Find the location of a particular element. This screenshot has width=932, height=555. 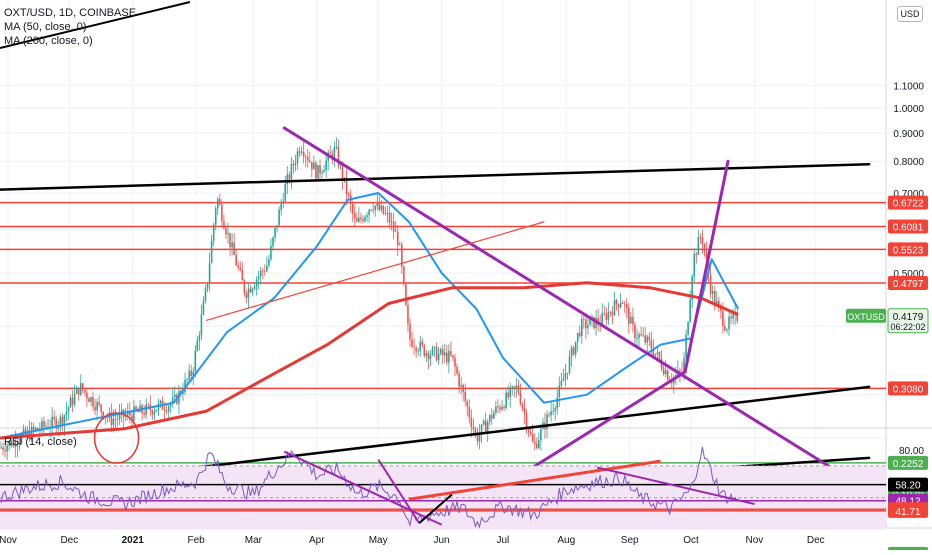

level-badge: 0.6722 is located at coordinates (908, 204).